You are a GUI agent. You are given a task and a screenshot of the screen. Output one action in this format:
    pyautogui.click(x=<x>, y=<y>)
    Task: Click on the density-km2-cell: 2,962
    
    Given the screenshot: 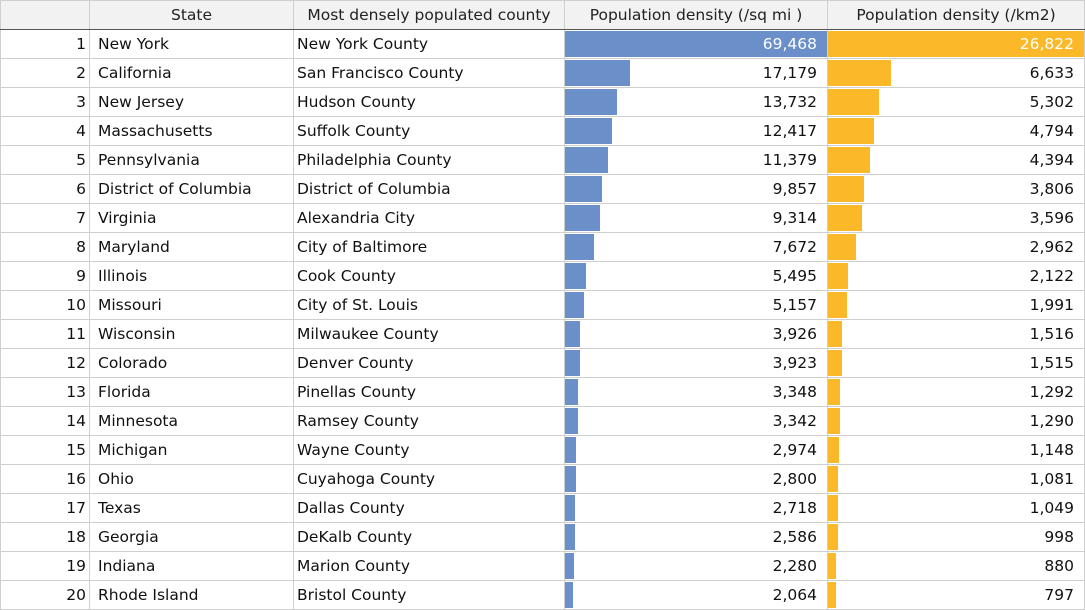 What is the action you would take?
    pyautogui.click(x=956, y=247)
    